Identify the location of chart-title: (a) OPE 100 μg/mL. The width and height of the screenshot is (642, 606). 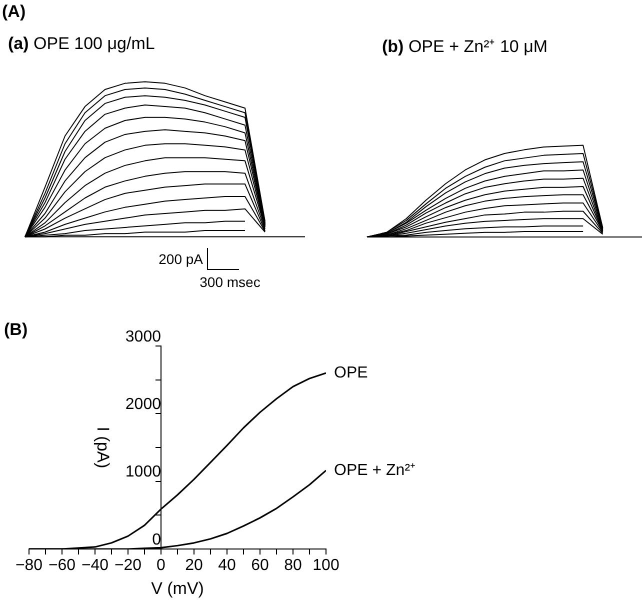
(81, 43).